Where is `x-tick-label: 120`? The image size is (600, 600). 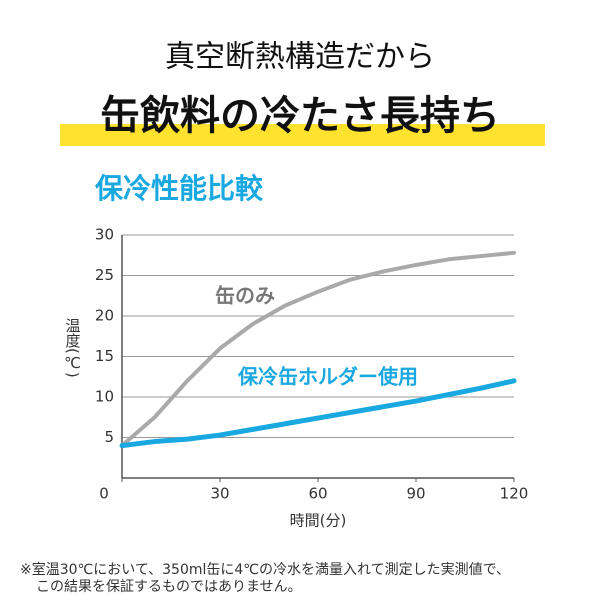
x-tick-label: 120 is located at coordinates (514, 494).